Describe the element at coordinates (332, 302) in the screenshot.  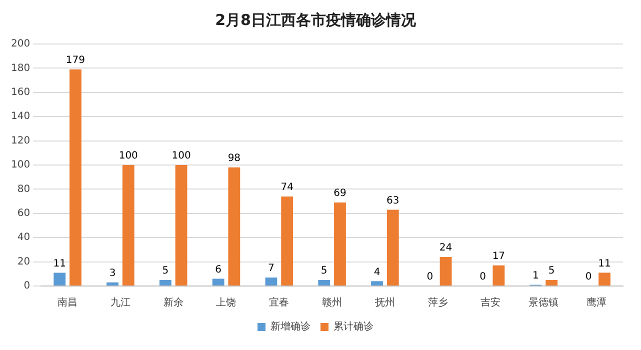
I see `x-tick-label: 赣州` at that location.